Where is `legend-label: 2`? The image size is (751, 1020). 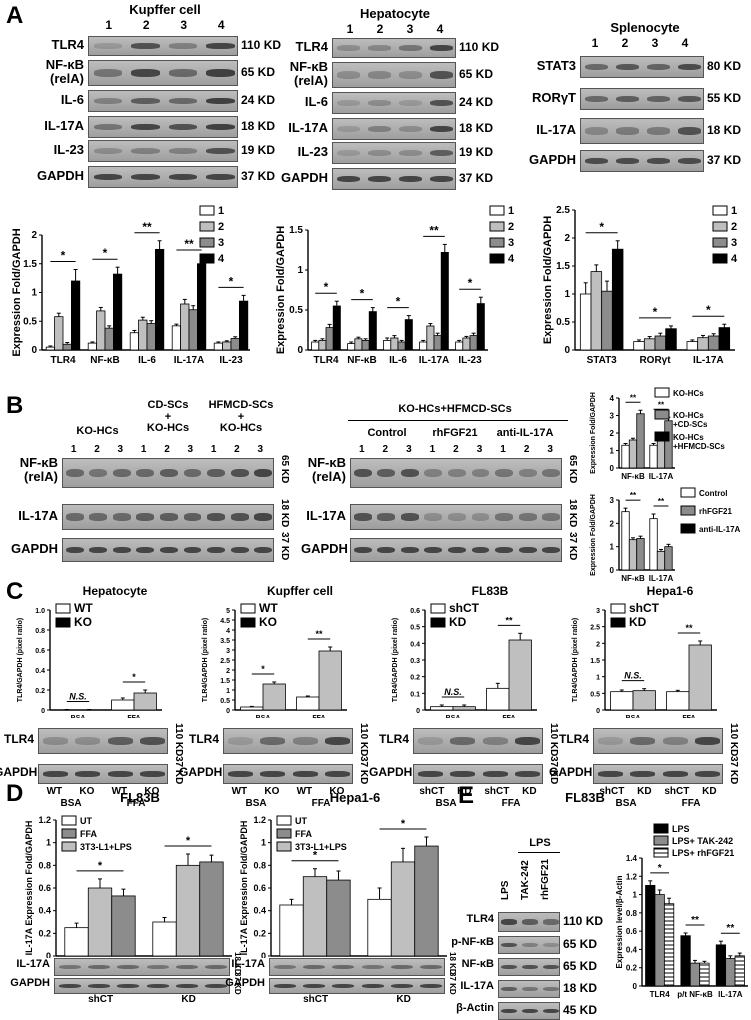 legend-label: 2 is located at coordinates (734, 227).